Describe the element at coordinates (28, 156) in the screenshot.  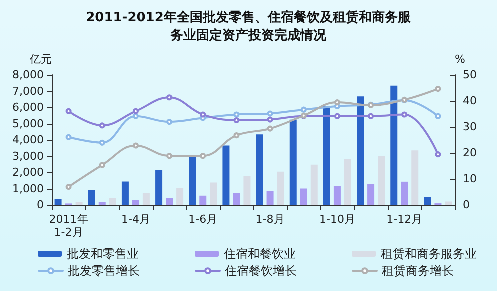
I see `y-tick-label: 3,000` at that location.